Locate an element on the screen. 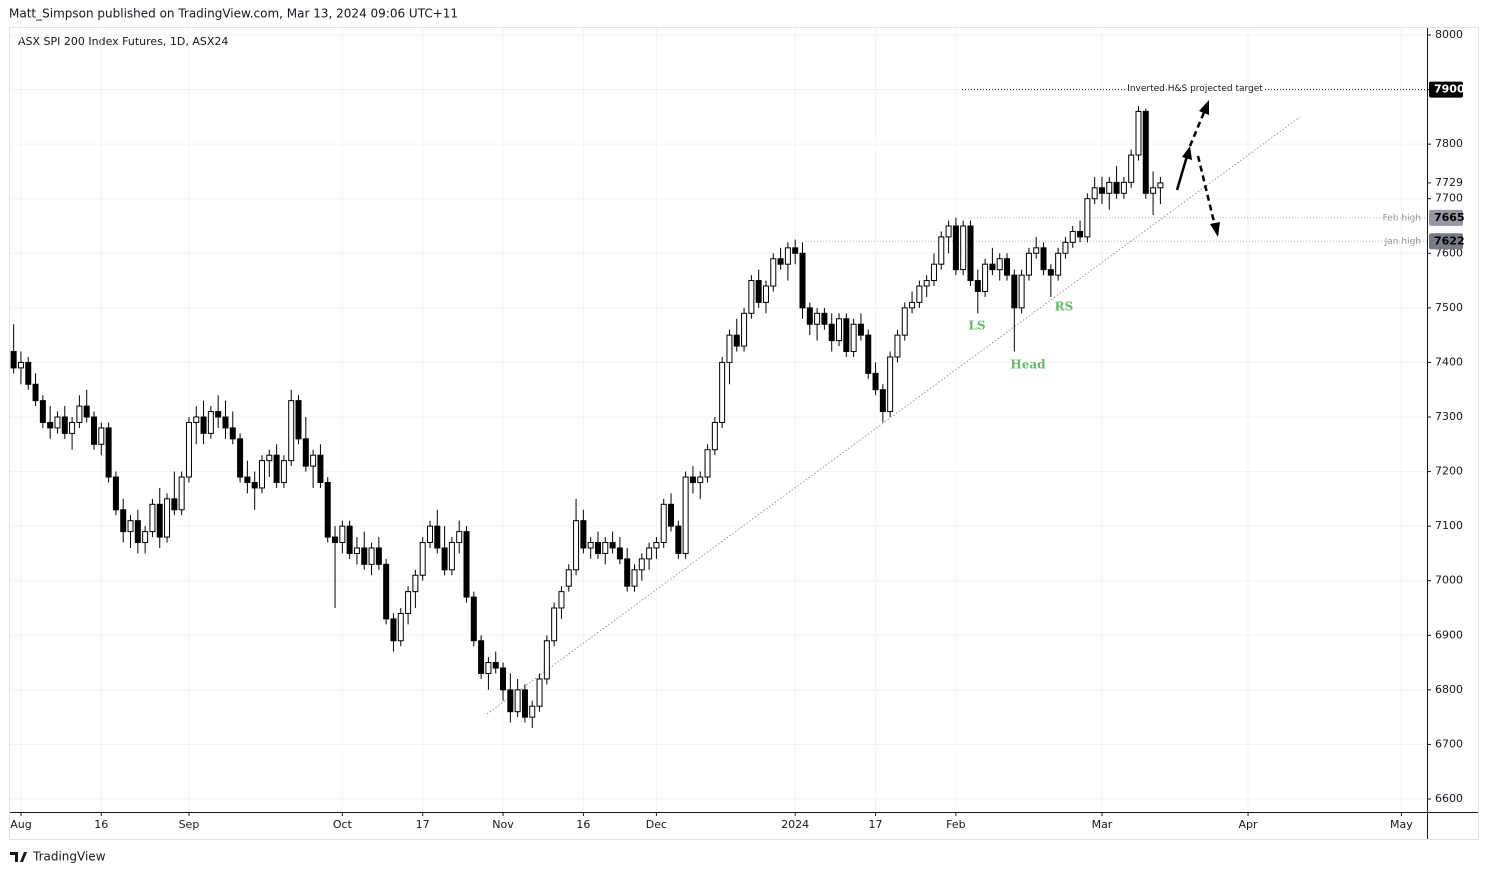  price-badge is located at coordinates (1446, 241).